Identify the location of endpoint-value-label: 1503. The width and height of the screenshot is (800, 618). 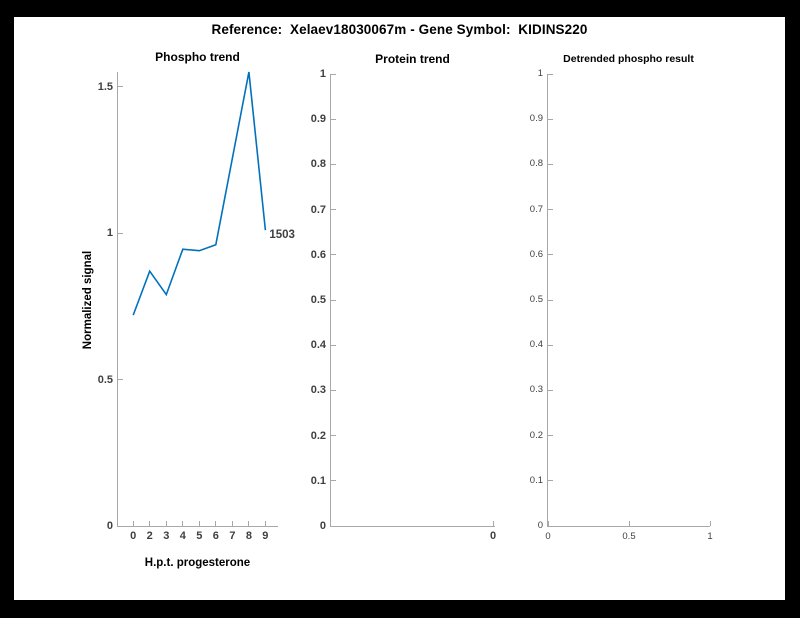
(282, 235).